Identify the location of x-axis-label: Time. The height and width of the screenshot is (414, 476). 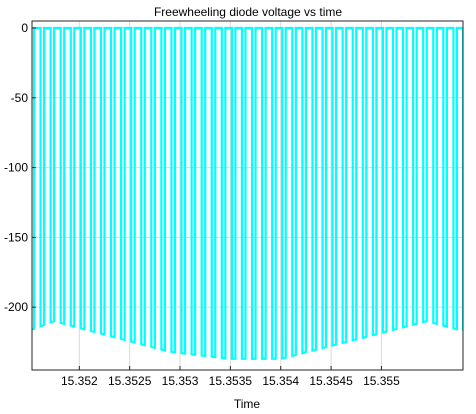
(247, 404).